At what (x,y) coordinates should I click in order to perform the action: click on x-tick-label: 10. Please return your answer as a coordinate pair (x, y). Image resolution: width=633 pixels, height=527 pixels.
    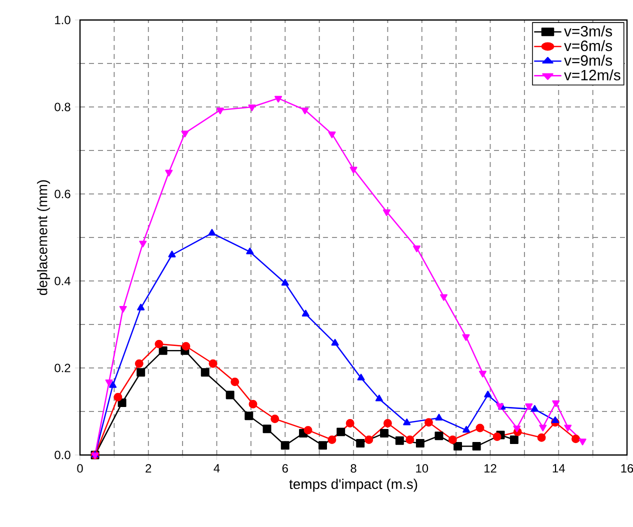
    Looking at the image, I should click on (422, 468).